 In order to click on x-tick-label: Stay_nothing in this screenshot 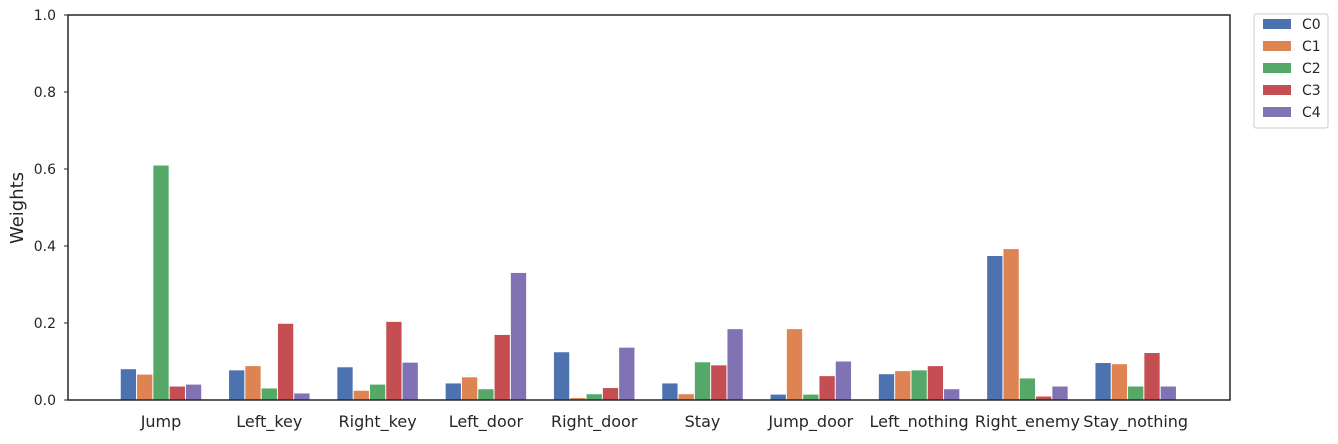, I will do `click(1135, 422)`.